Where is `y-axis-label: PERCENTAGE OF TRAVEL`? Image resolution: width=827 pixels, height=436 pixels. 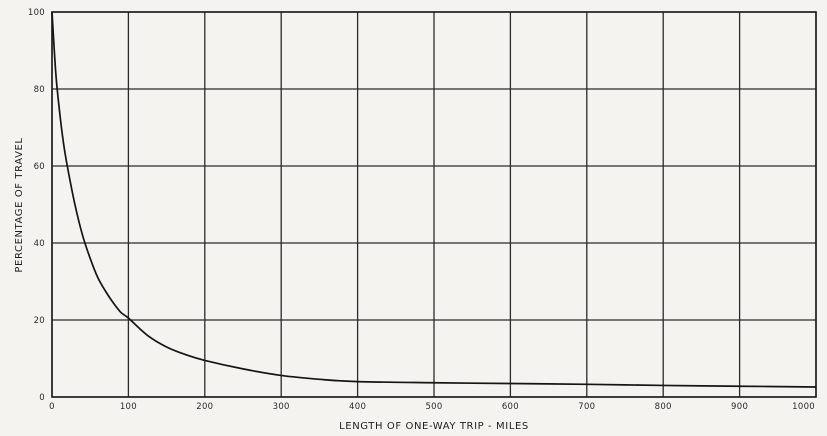
y-axis-label: PERCENTAGE OF TRAVEL is located at coordinates (19, 204).